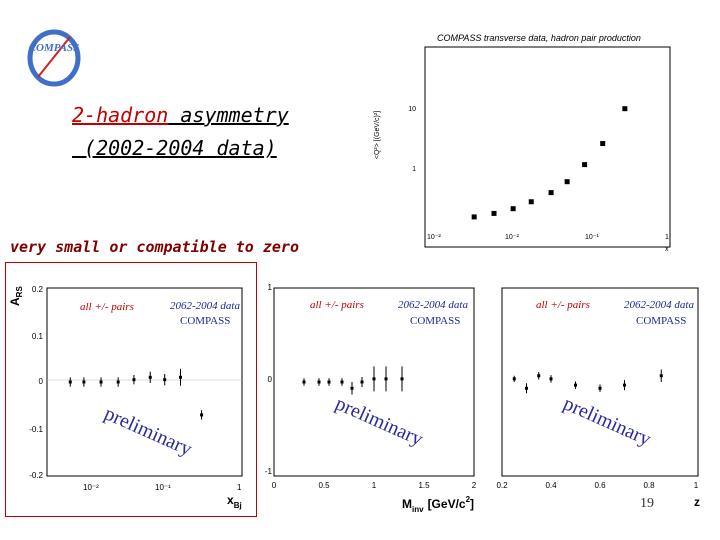 The width and height of the screenshot is (720, 540). Describe the element at coordinates (205, 306) in the screenshot. I see `panel1-legend-right-1: 2062-2004 data` at that location.